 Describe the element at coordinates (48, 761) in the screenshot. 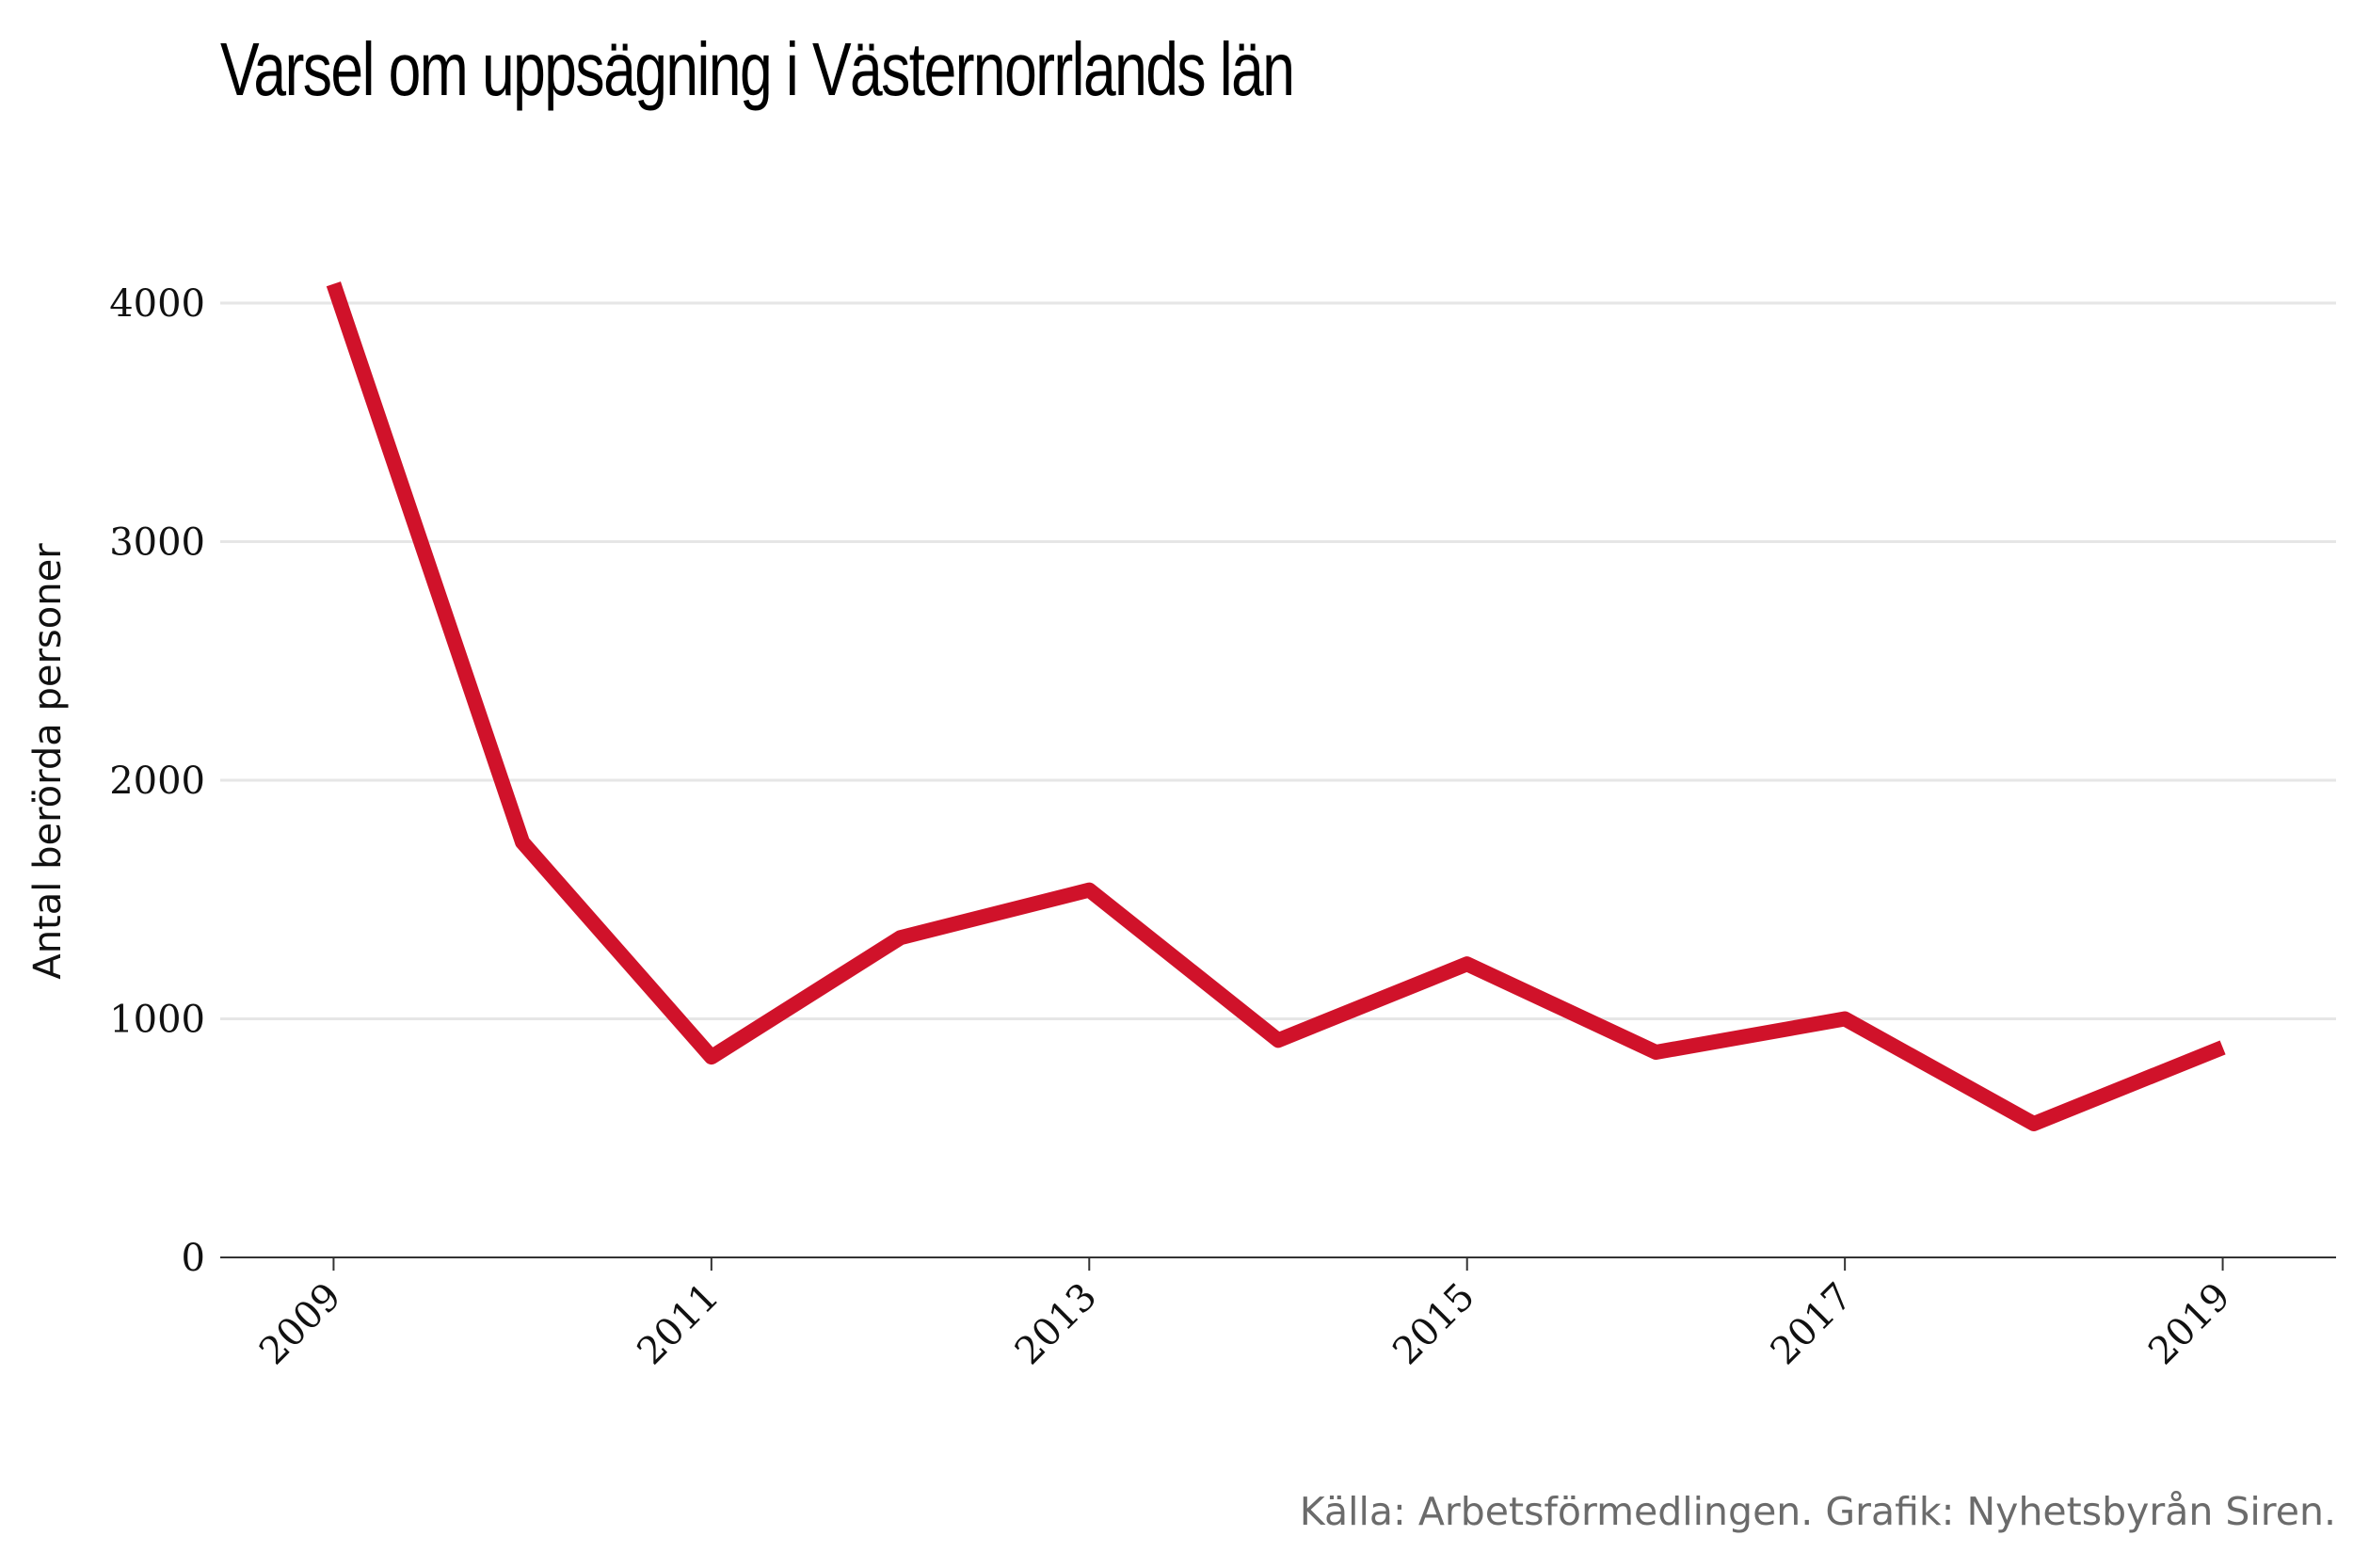

I see `y-axis-label: Antal berörda personer` at that location.